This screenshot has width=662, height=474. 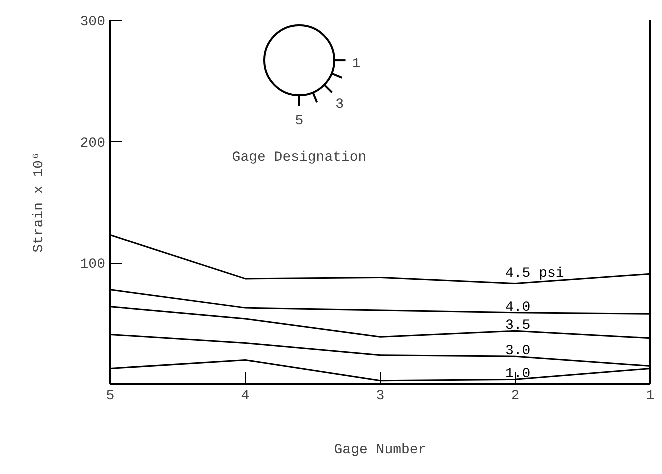 What do you see at coordinates (356, 64) in the screenshot?
I see `annotation: 1` at bounding box center [356, 64].